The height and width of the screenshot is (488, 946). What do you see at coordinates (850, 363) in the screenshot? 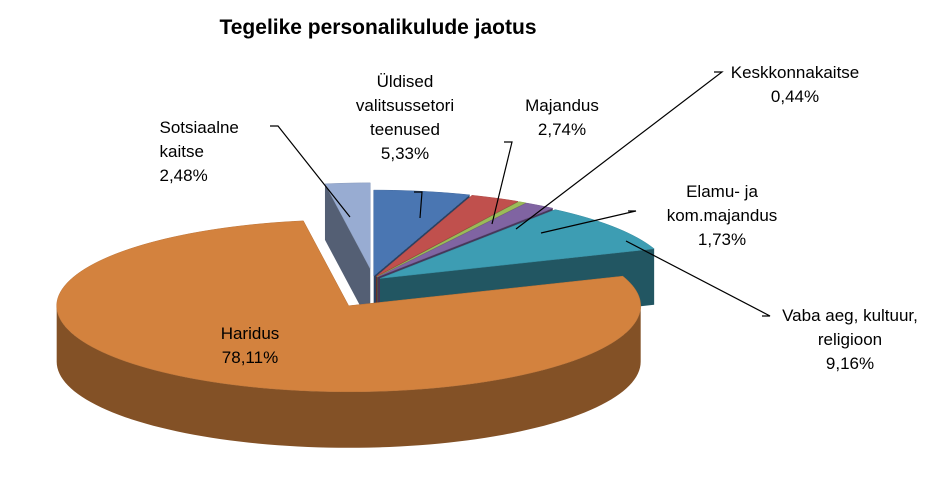
I see `value-label: 9,16%` at bounding box center [850, 363].